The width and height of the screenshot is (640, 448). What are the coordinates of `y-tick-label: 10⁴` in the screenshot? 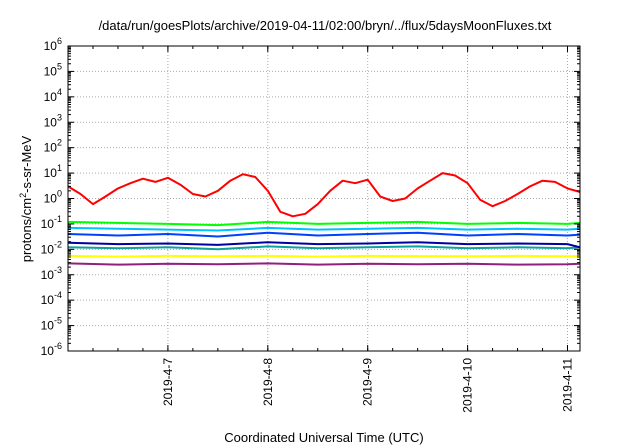 It's located at (53, 95).